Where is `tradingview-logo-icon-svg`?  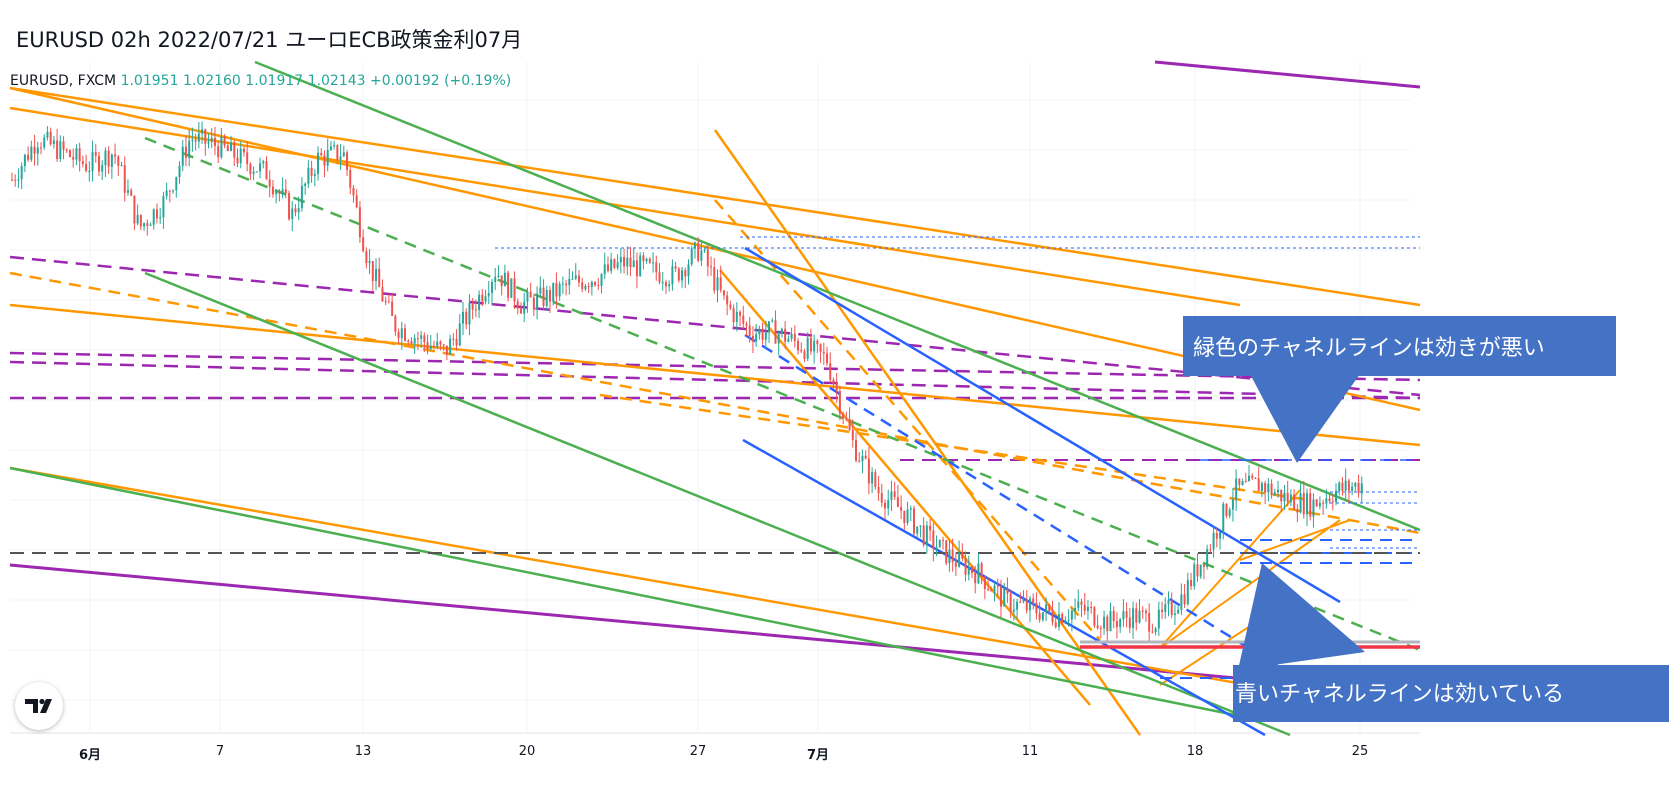 tradingview-logo-icon-svg is located at coordinates (38, 705).